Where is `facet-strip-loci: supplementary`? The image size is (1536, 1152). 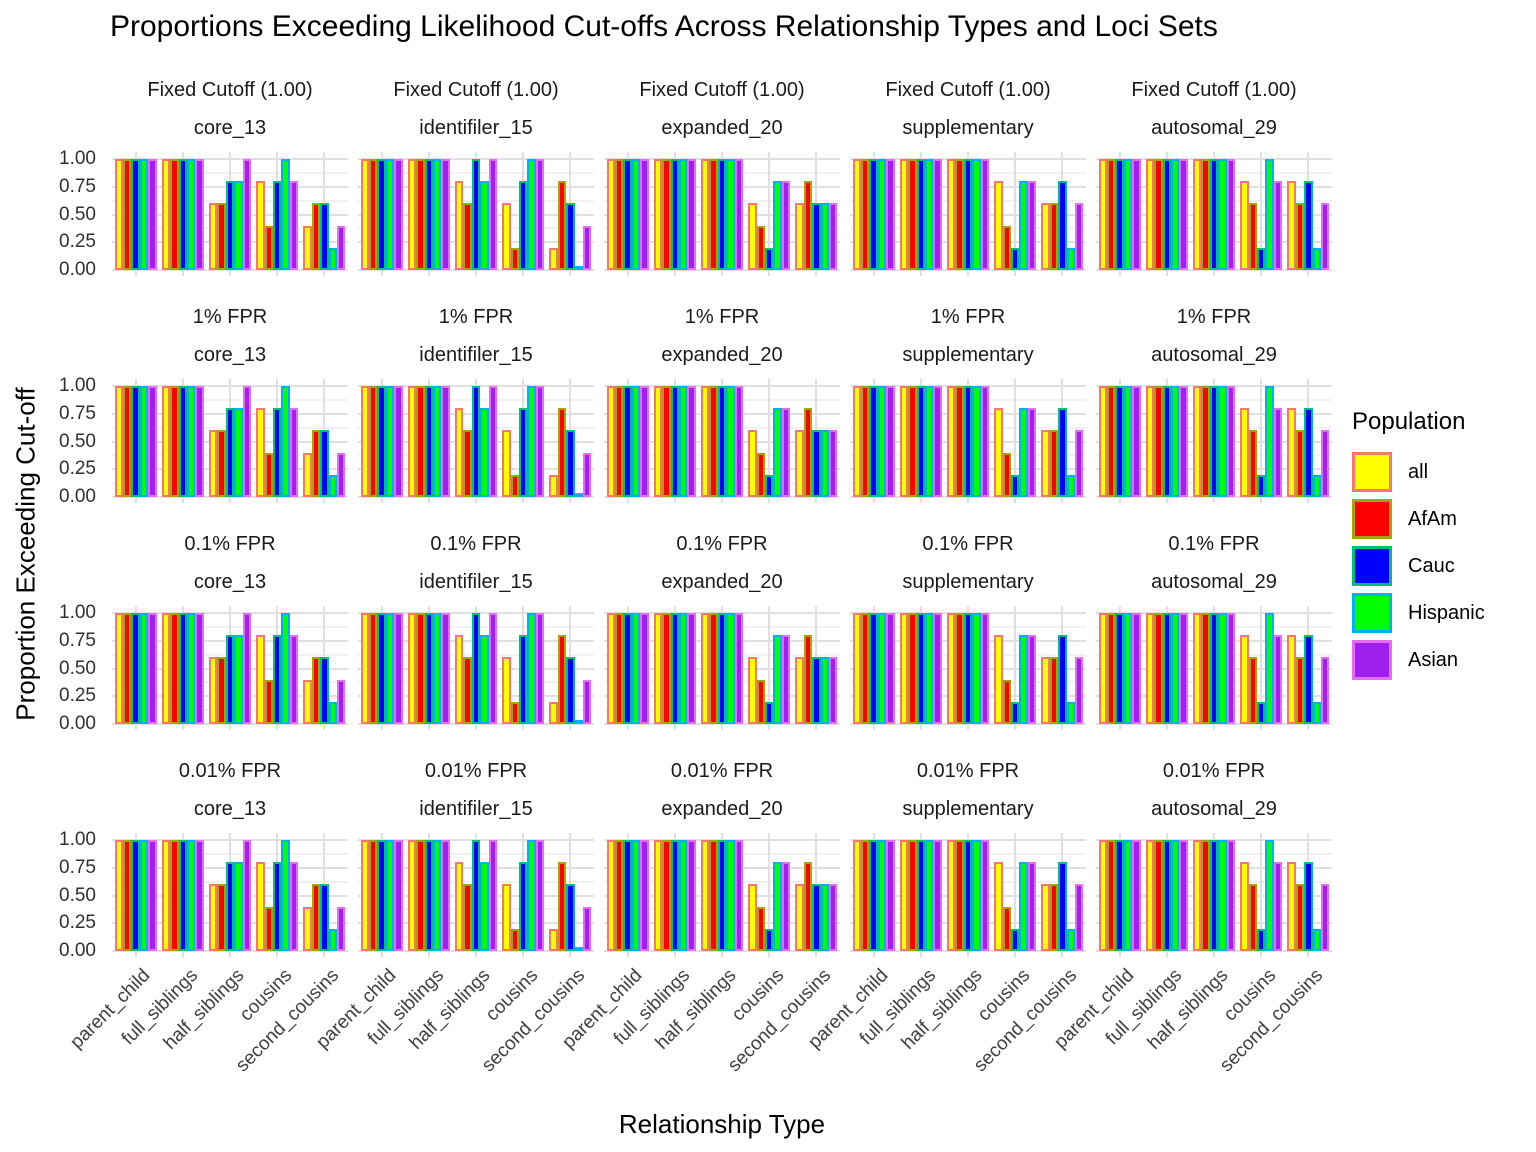 facet-strip-loci: supplementary is located at coordinates (968, 809).